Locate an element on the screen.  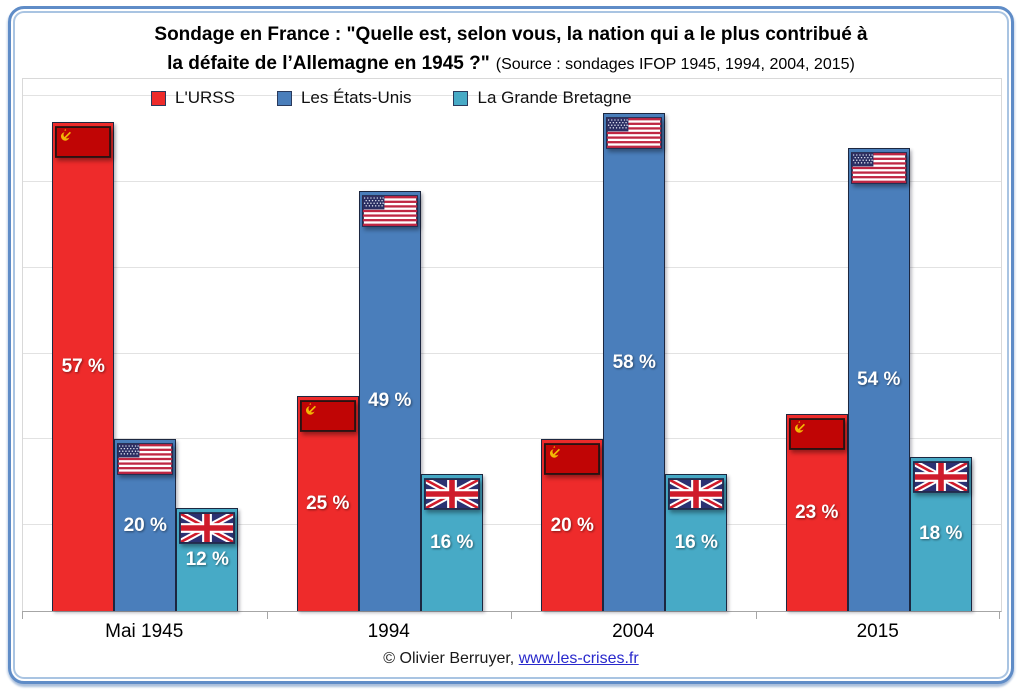
bar-usa: 49 % is located at coordinates (389, 400).